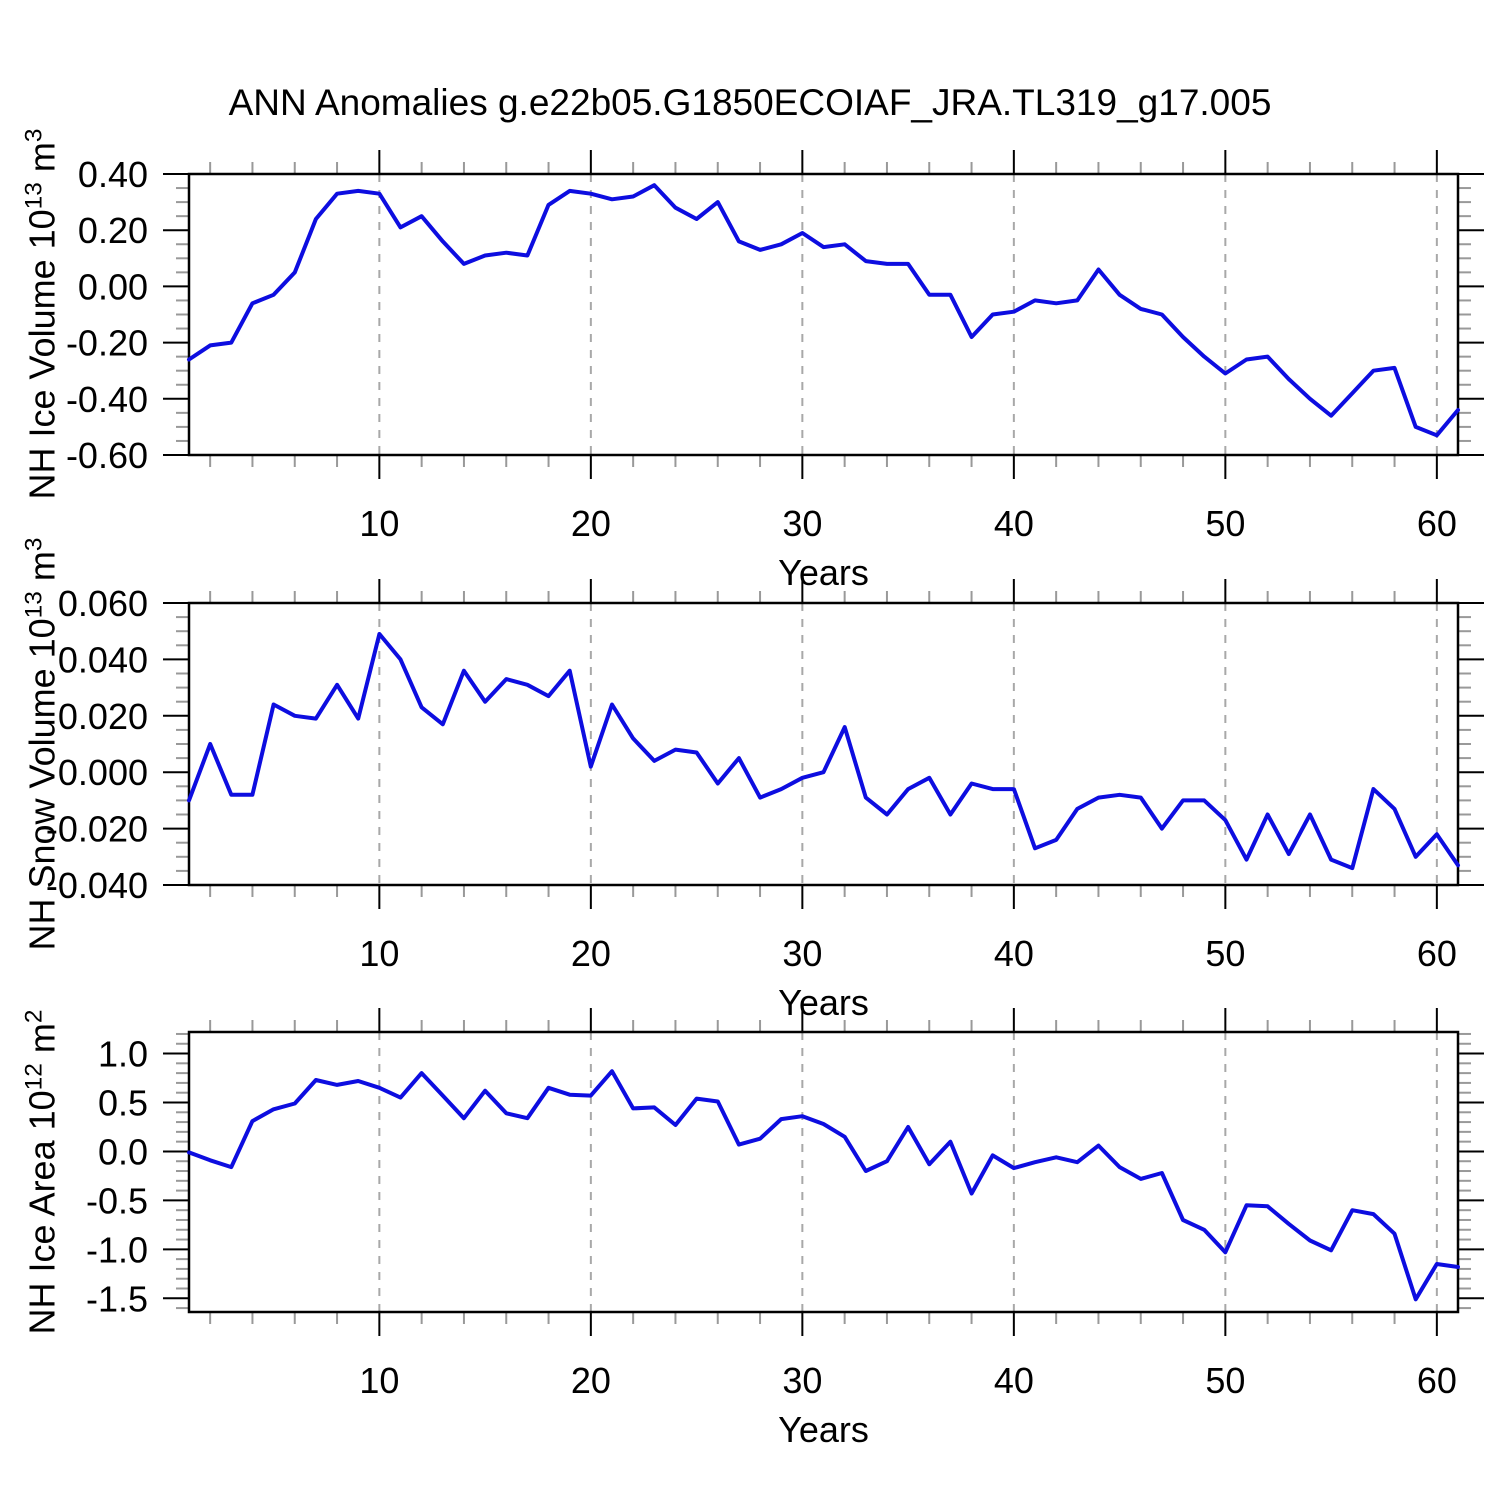 The image size is (1500, 1500). I want to click on svg-text: 0.40, so click(113, 174).